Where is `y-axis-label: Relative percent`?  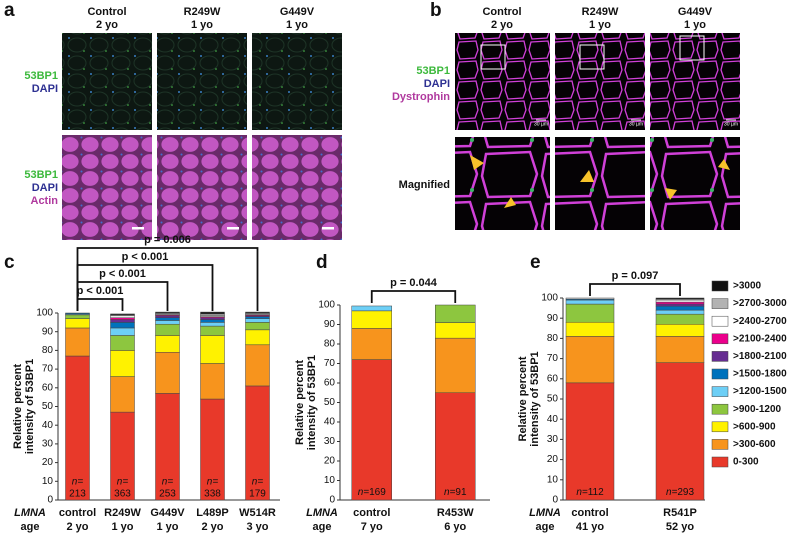 y-axis-label: Relative percent is located at coordinates (523, 398).